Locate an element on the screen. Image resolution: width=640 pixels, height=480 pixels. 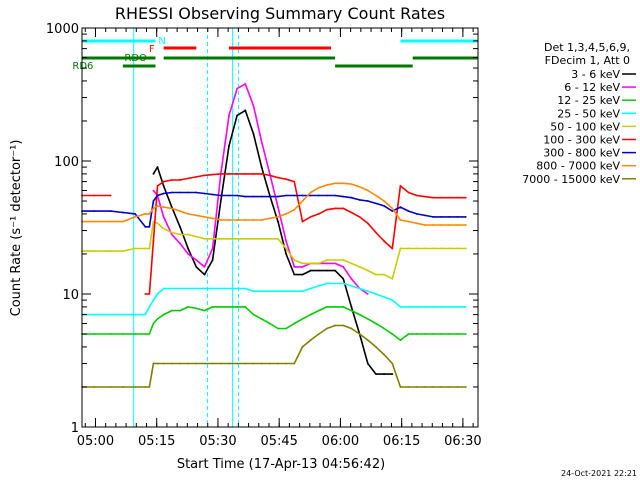
x-tick-label-1: 05:15 is located at coordinates (156, 441).